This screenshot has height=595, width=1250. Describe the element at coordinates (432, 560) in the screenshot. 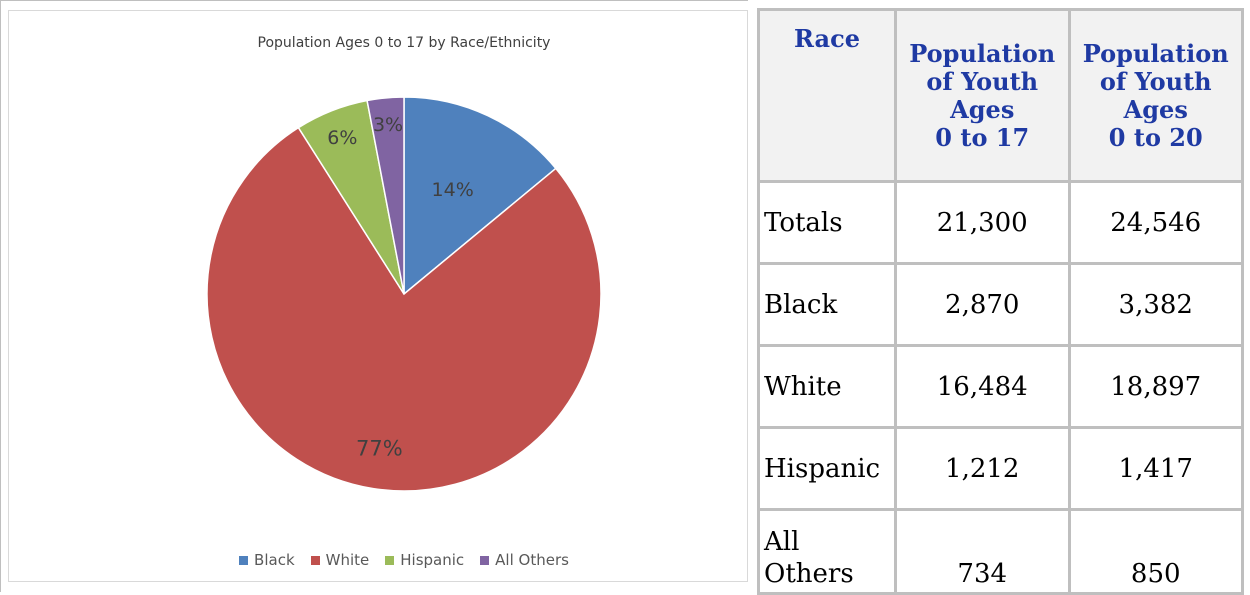

I see `legend-label: Hispanic` at that location.